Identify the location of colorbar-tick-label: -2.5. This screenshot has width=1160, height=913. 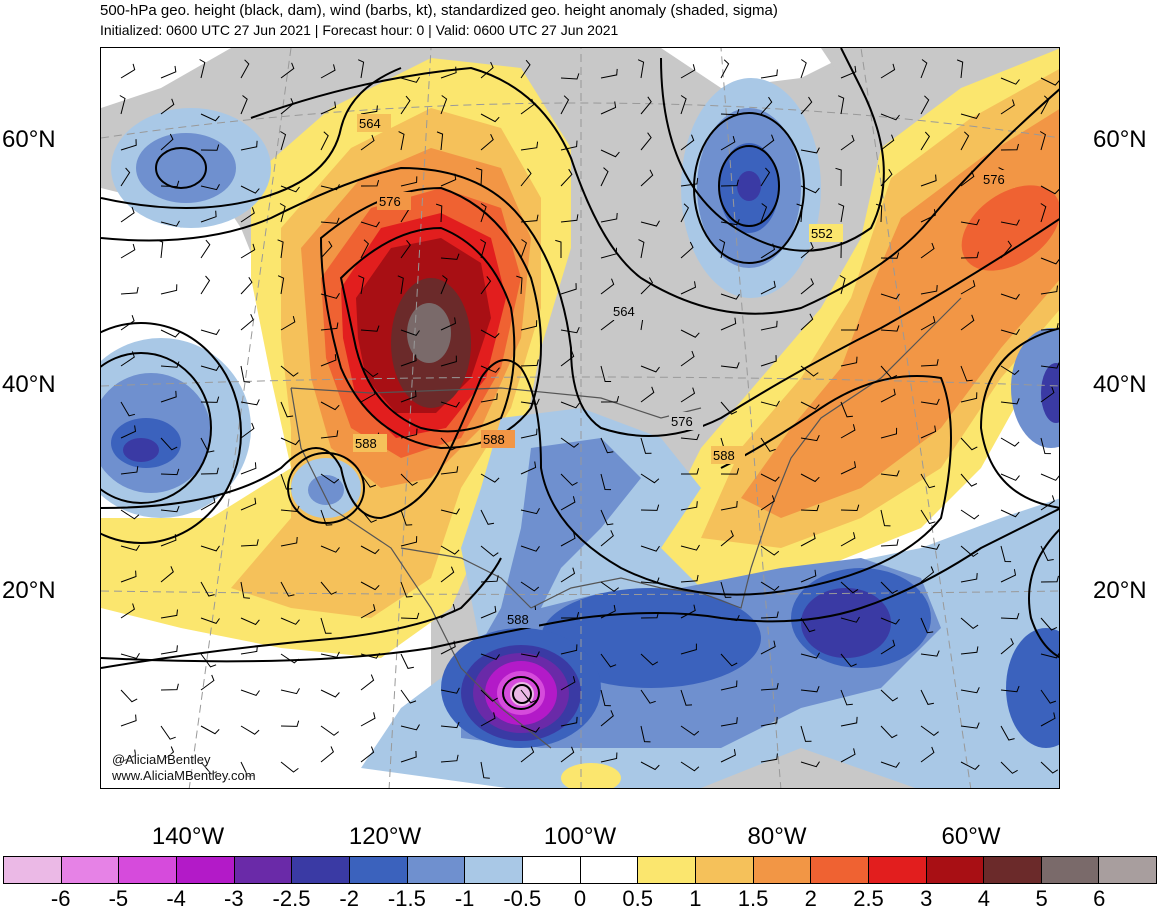
(291, 898).